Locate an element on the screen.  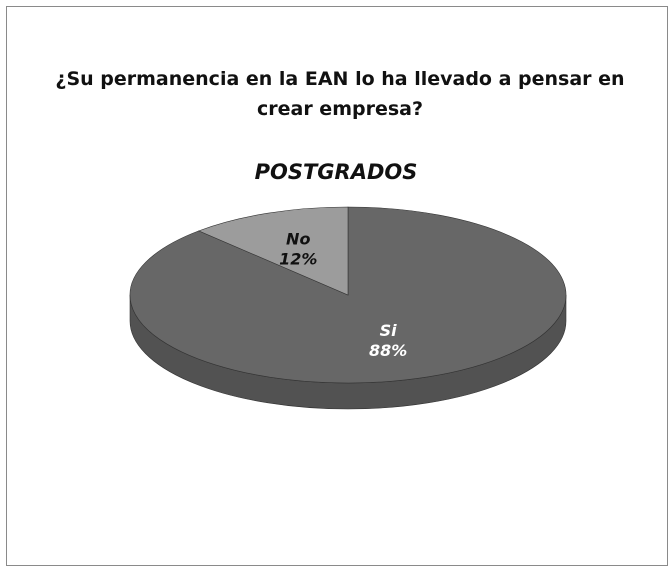
slice-label: No 12% is located at coordinates (298, 248).